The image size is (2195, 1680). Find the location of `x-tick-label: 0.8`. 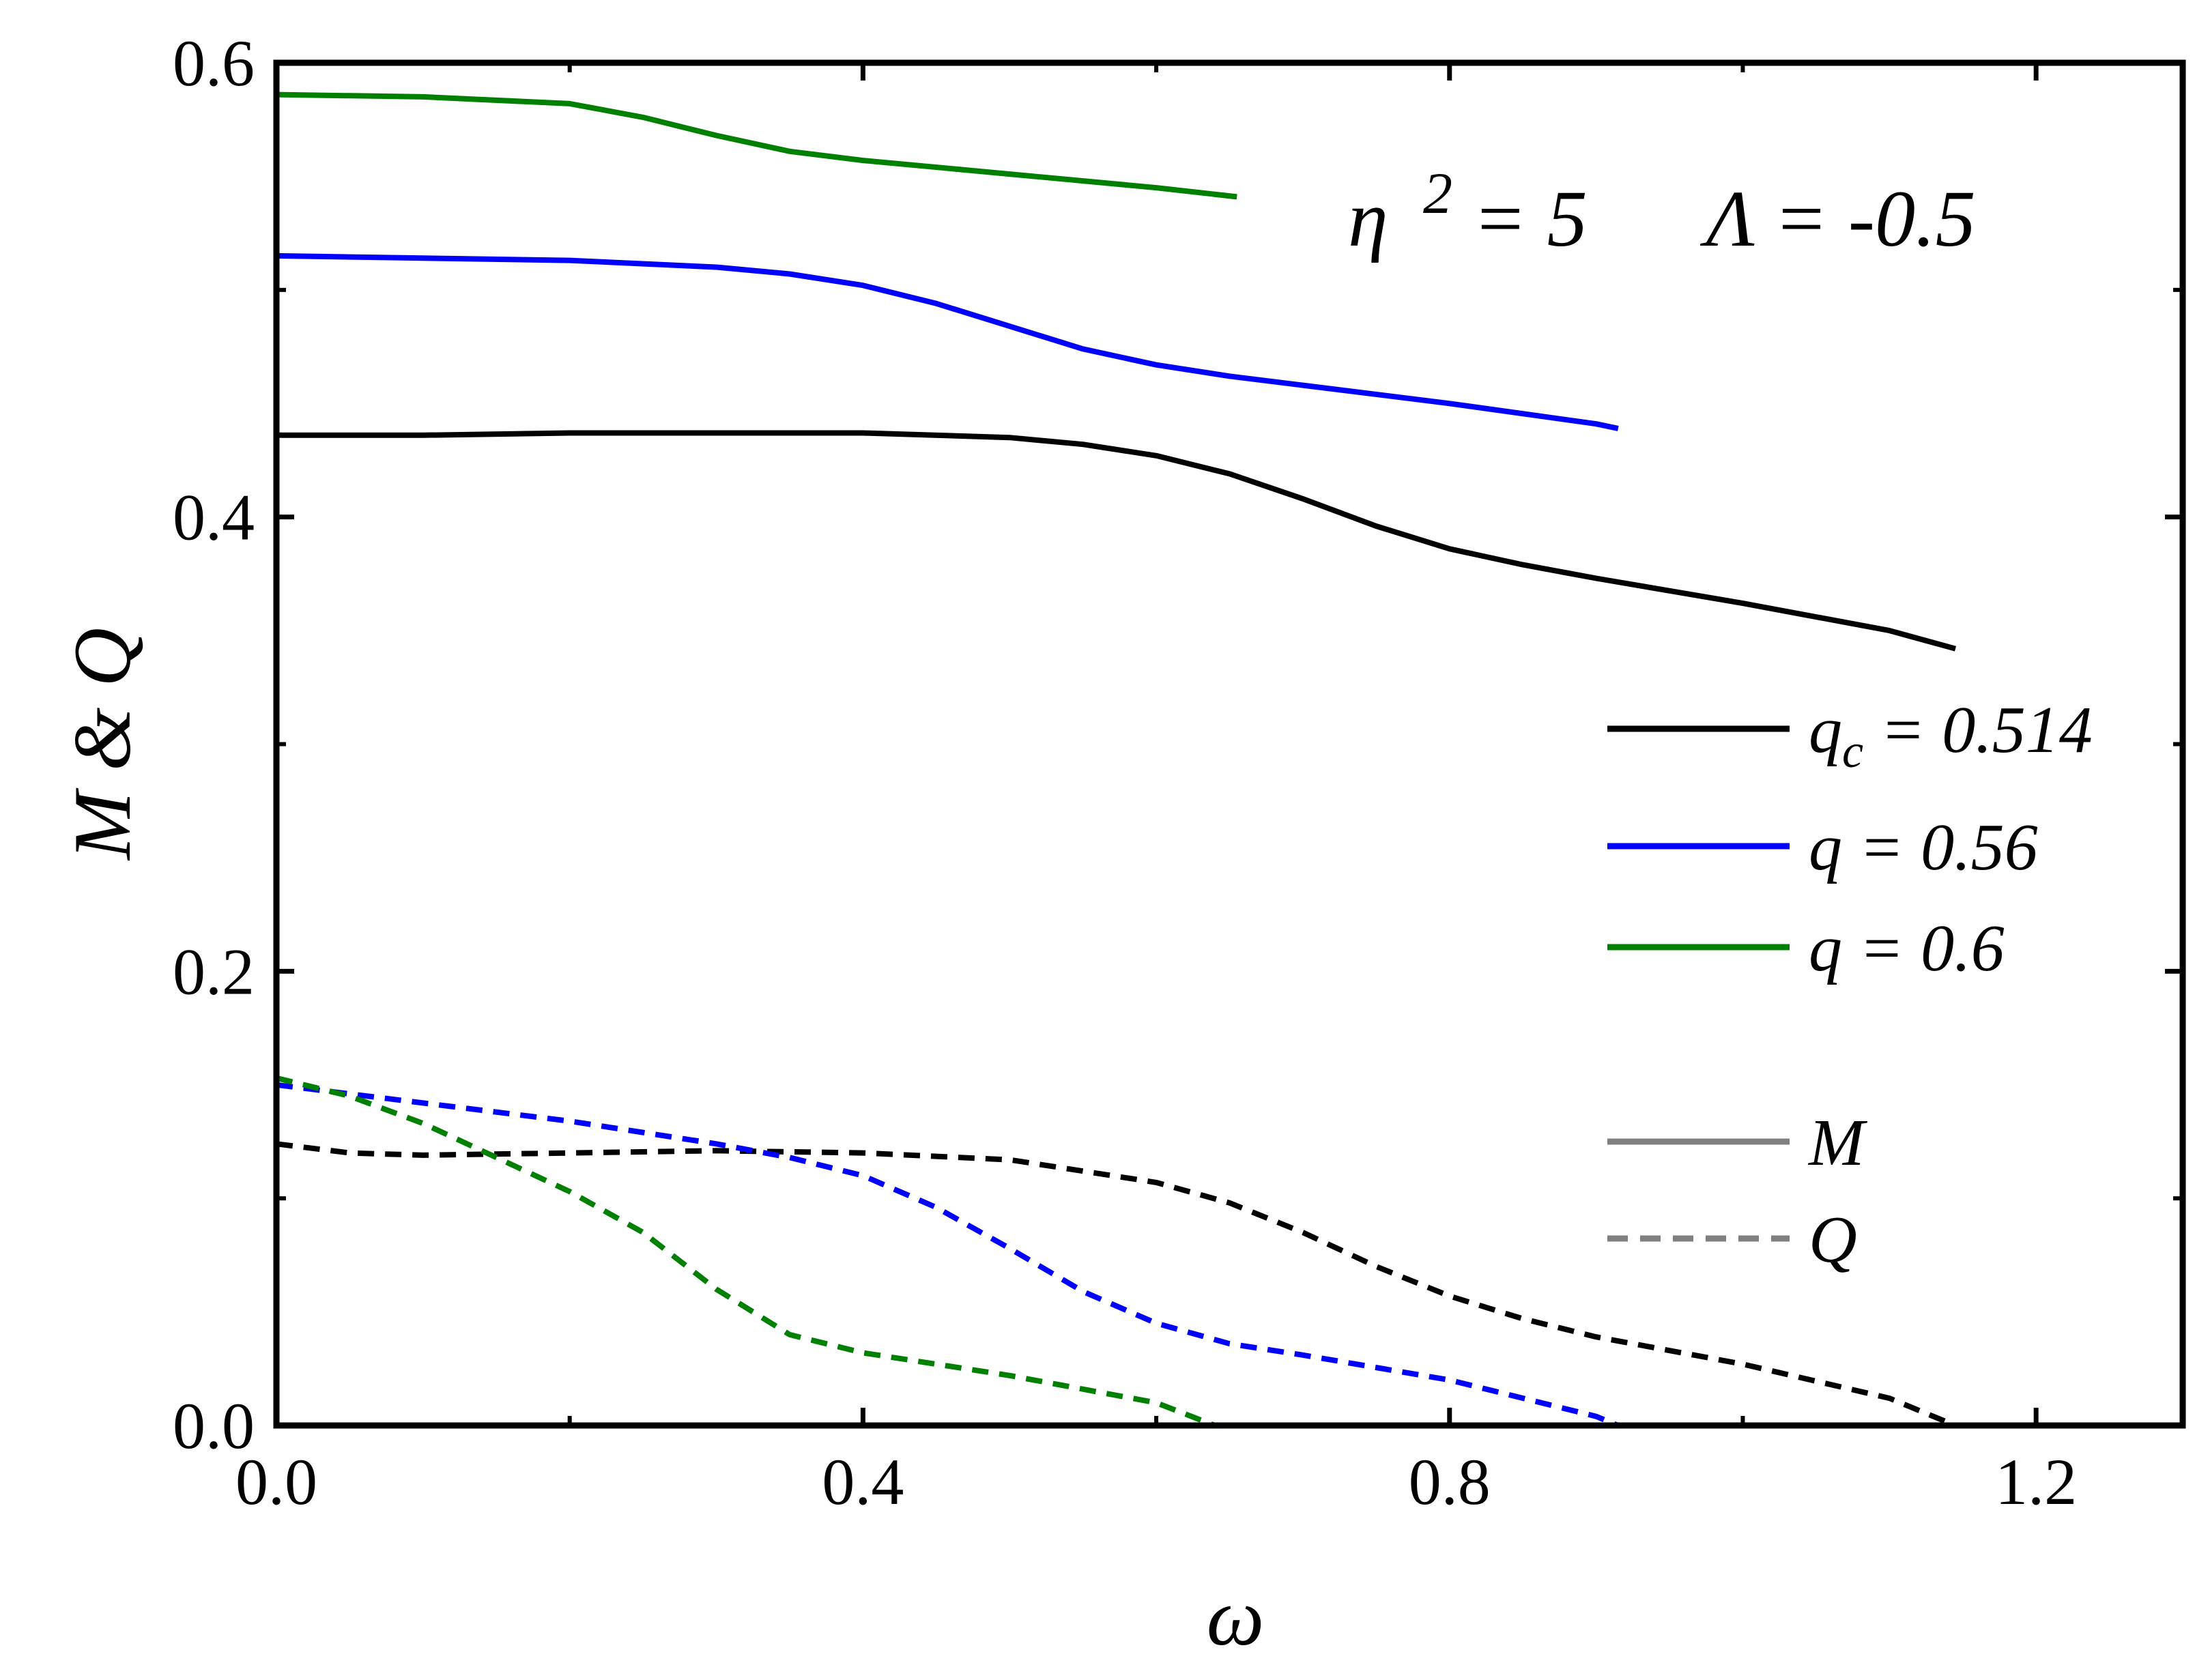

x-tick-label: 0.8 is located at coordinates (1450, 1481).